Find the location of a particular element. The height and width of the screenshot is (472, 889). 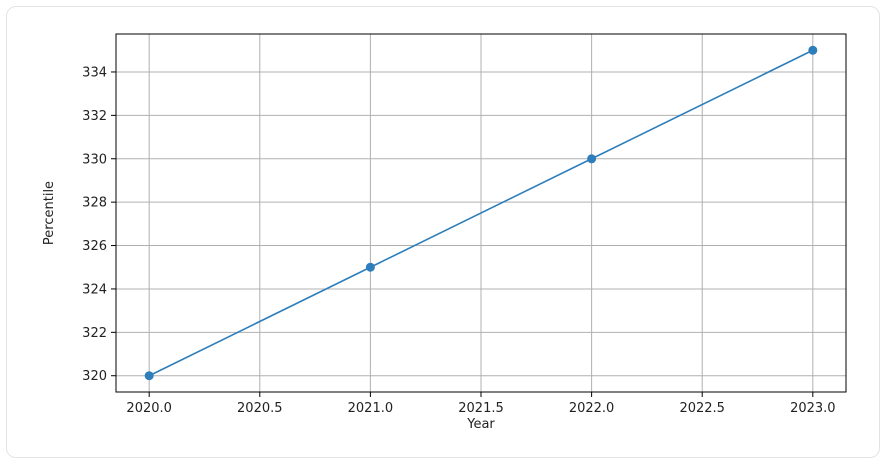

x-tick-label: 2023.0 is located at coordinates (813, 408).